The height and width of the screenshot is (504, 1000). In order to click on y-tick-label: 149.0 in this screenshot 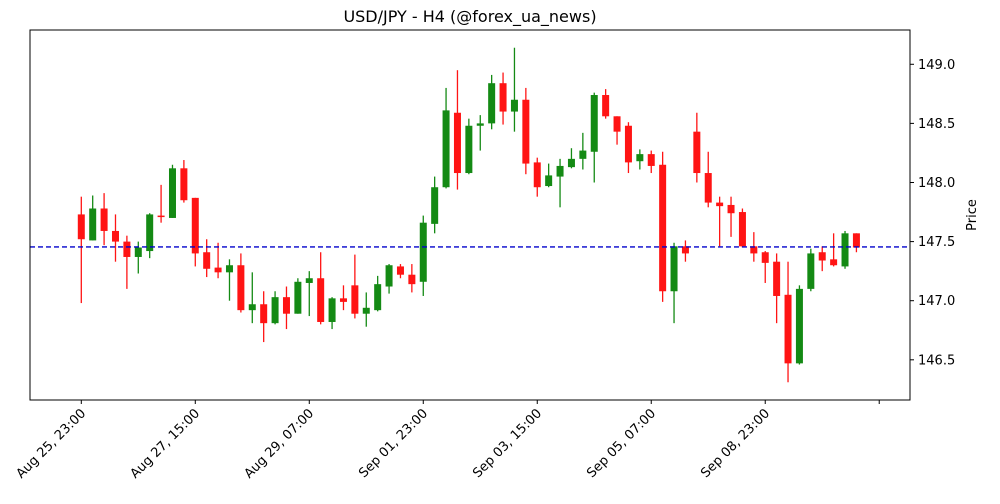, I will do `click(936, 65)`.